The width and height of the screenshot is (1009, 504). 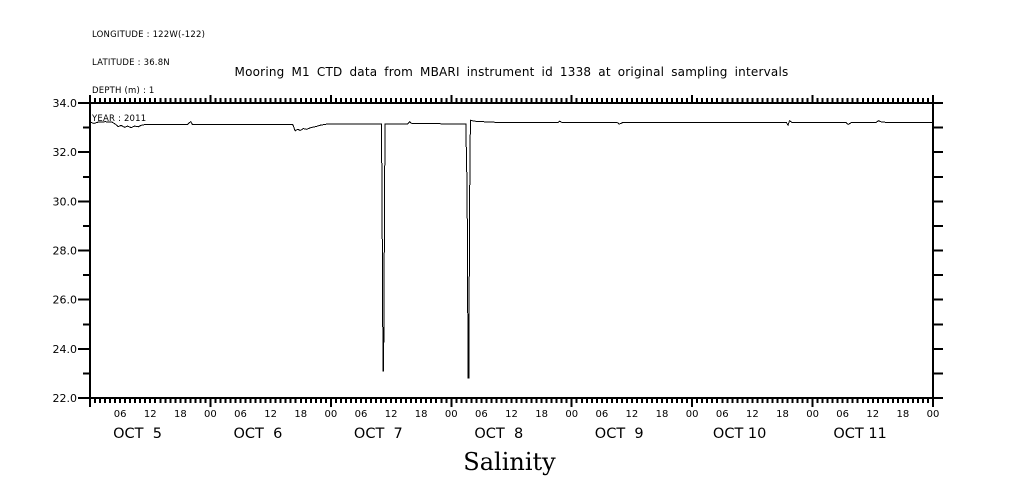 I want to click on x-date-label: OCT 9, so click(x=619, y=434).